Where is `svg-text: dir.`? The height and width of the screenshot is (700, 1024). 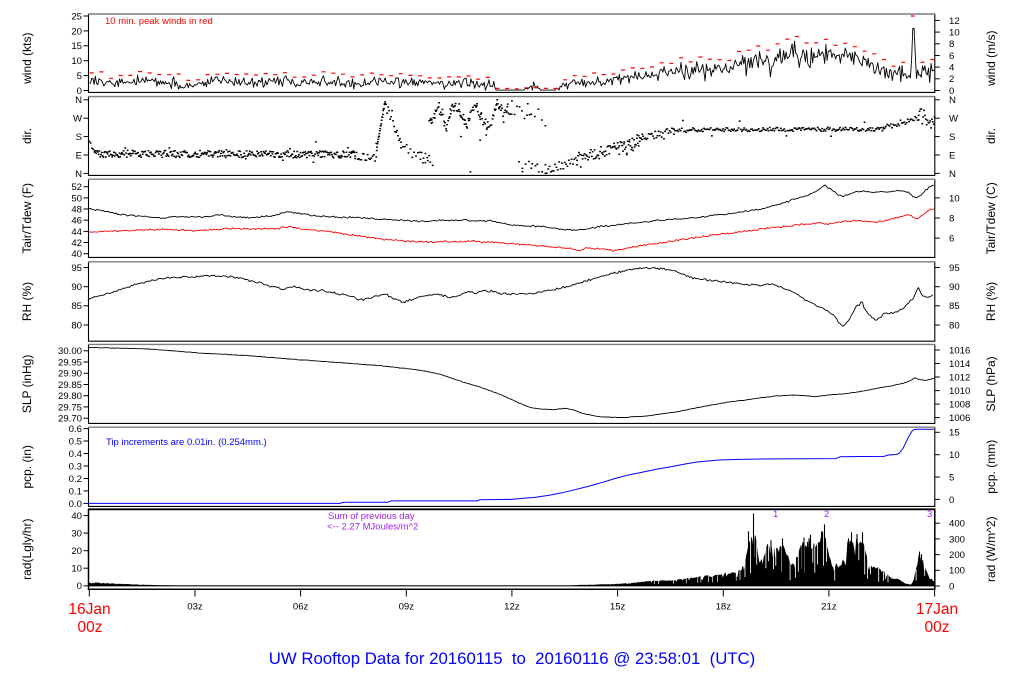 svg-text: dir. is located at coordinates (27, 136).